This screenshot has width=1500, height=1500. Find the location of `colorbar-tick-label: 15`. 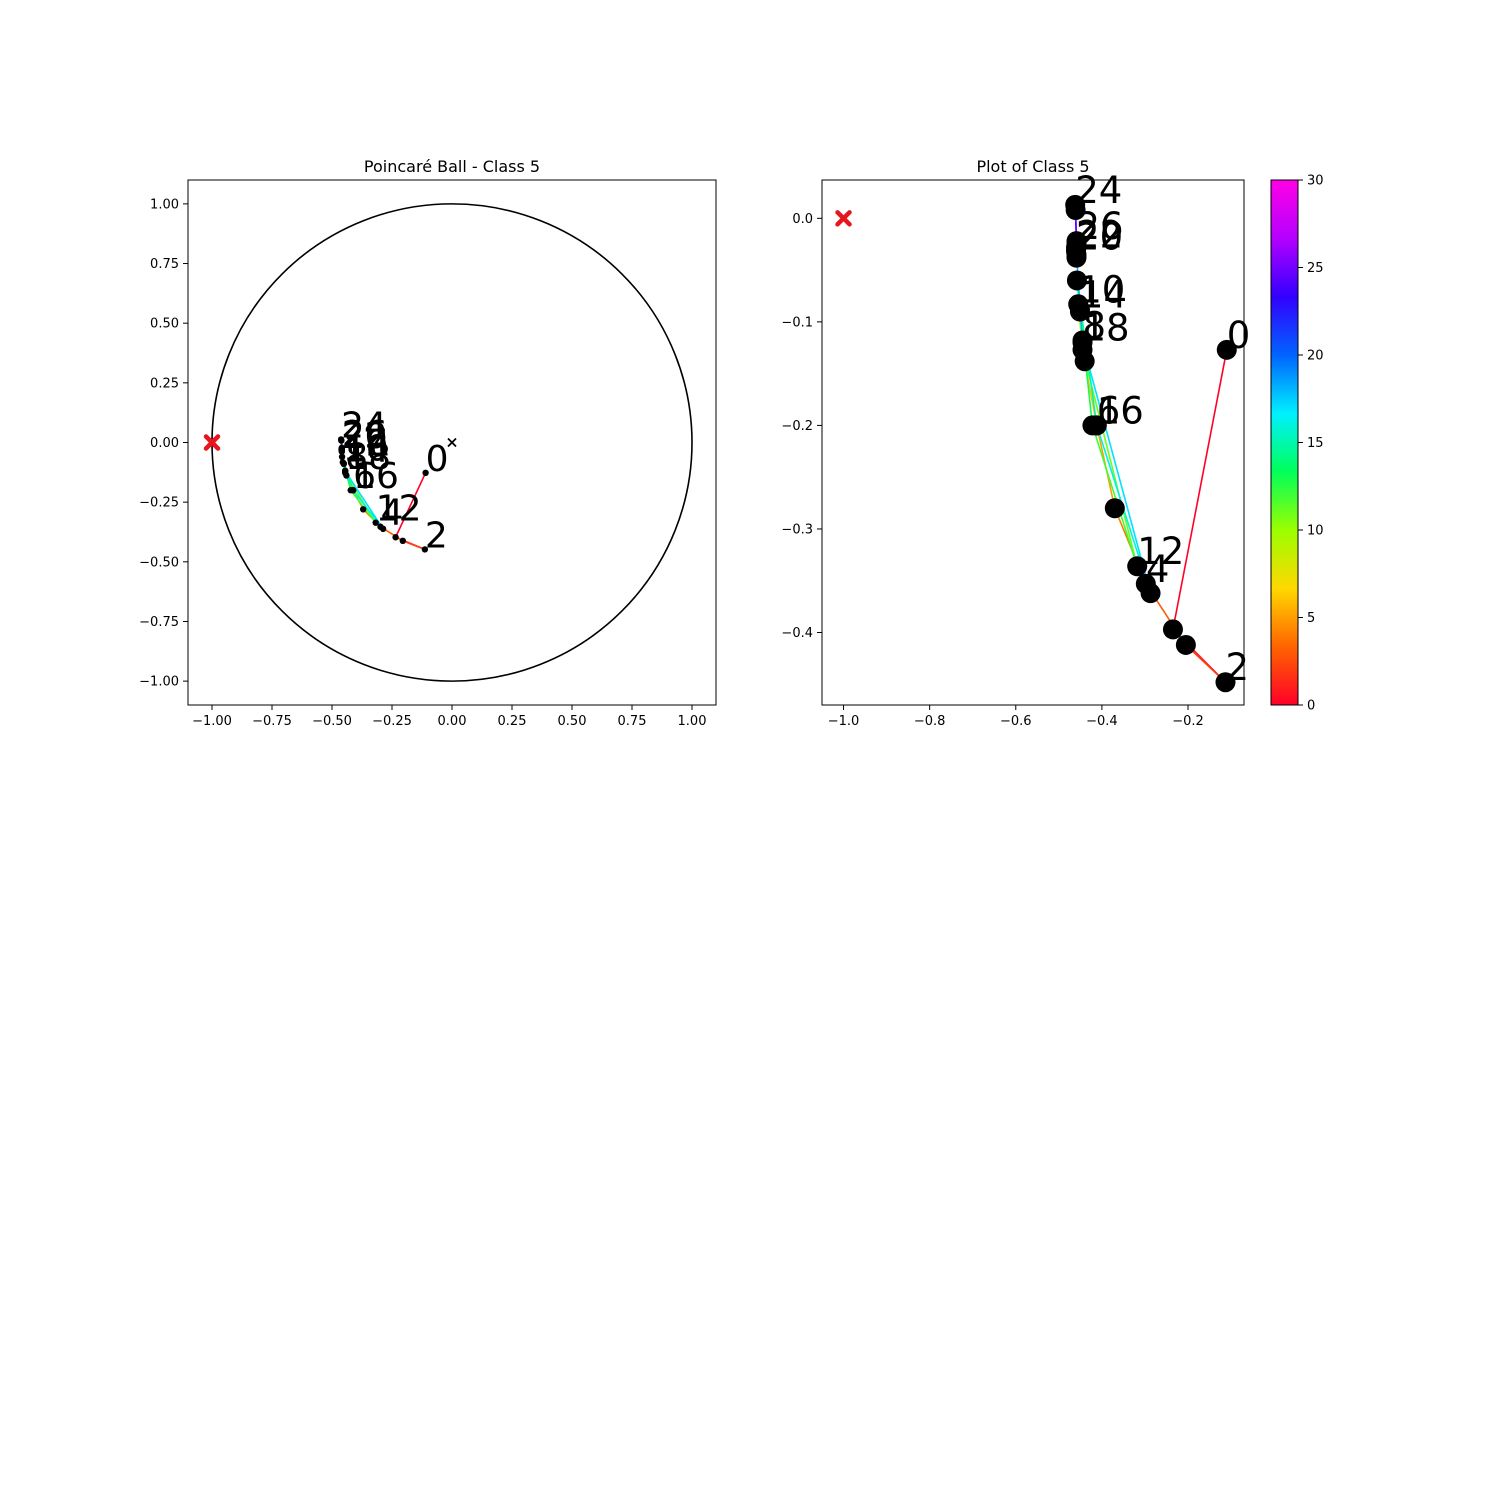

colorbar-tick-label: 15 is located at coordinates (1315, 443).